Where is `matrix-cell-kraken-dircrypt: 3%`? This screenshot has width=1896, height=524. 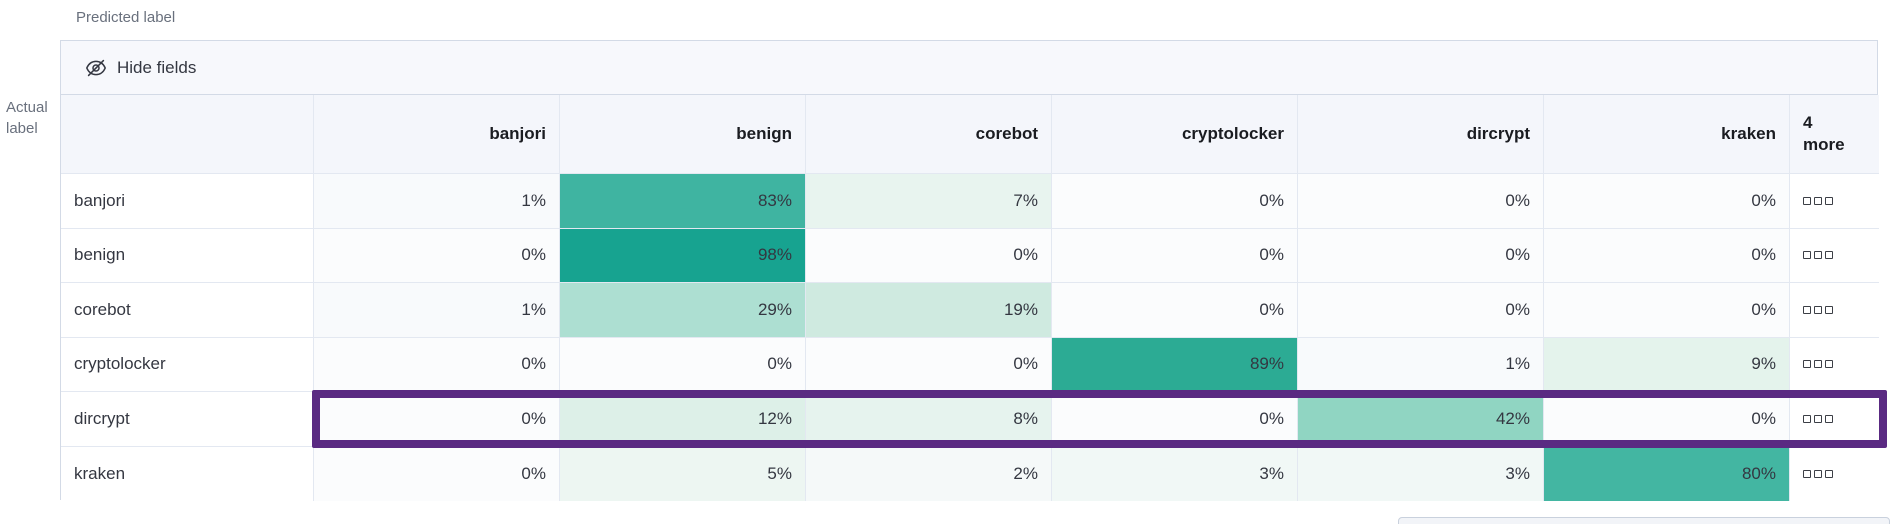
matrix-cell-kraken-dircrypt: 3% is located at coordinates (1421, 473).